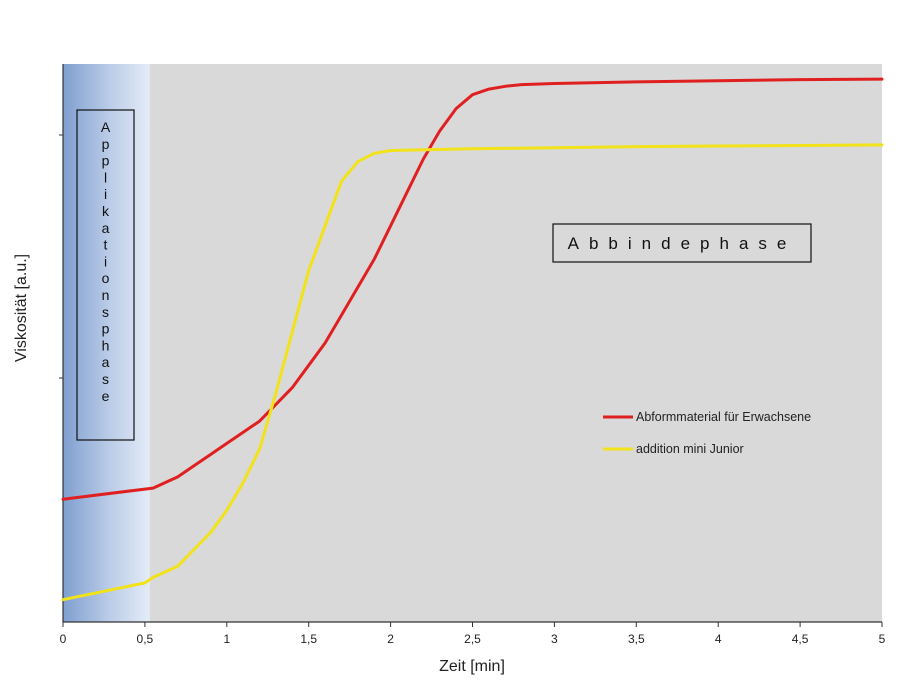 Image resolution: width=900 pixels, height=683 pixels. Describe the element at coordinates (472, 639) in the screenshot. I see `x-tick-label: 2,5` at that location.